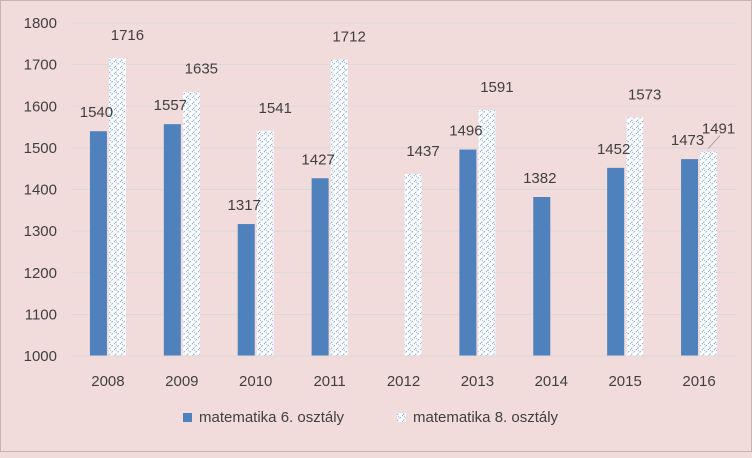 The image size is (752, 458). I want to click on data-label: 1437, so click(422, 151).